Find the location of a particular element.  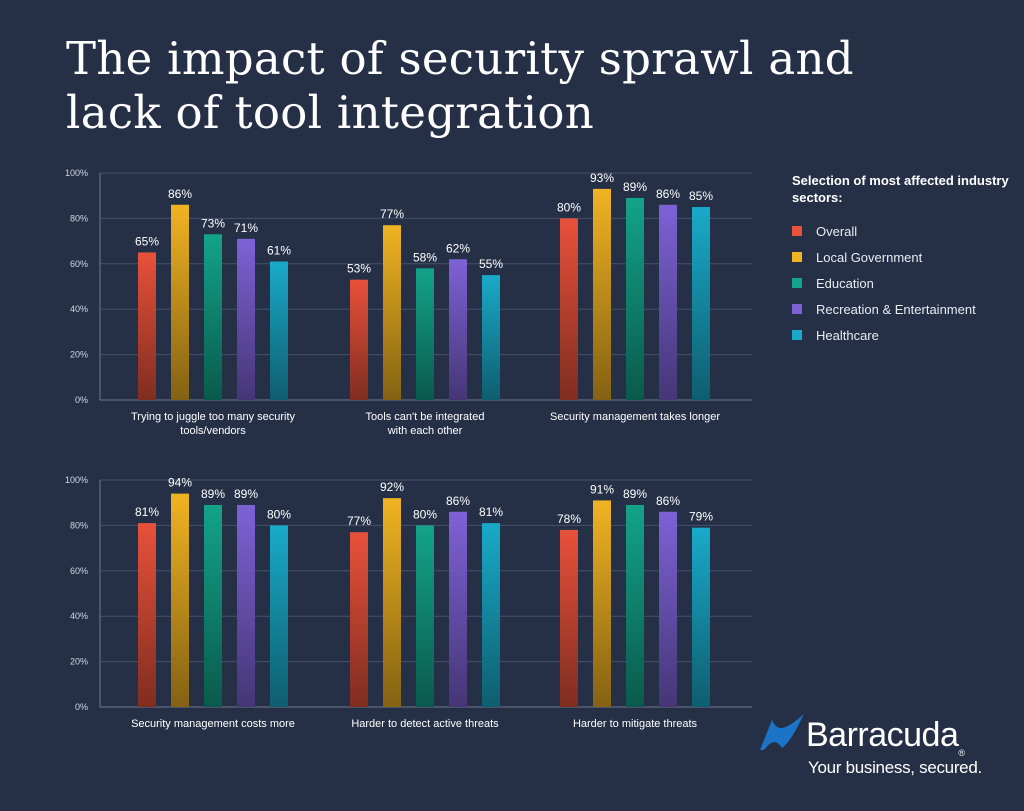

bar-value-label: 85% is located at coordinates (701, 196).